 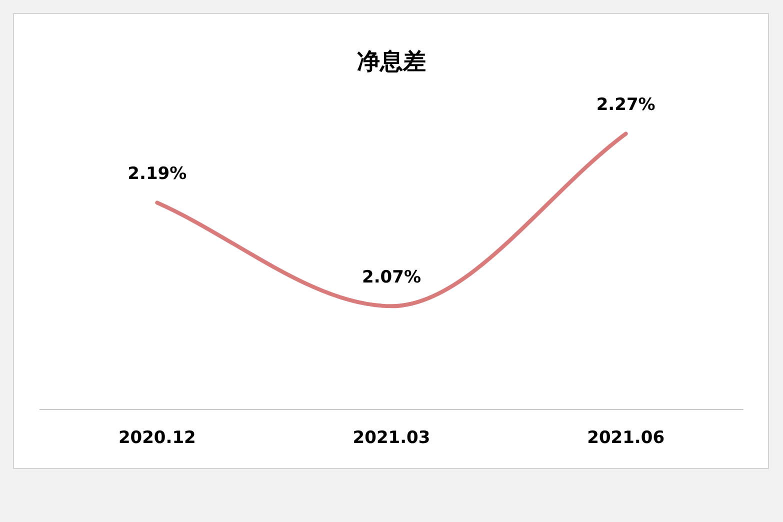 I want to click on data-label: 2.27%, so click(x=626, y=105).